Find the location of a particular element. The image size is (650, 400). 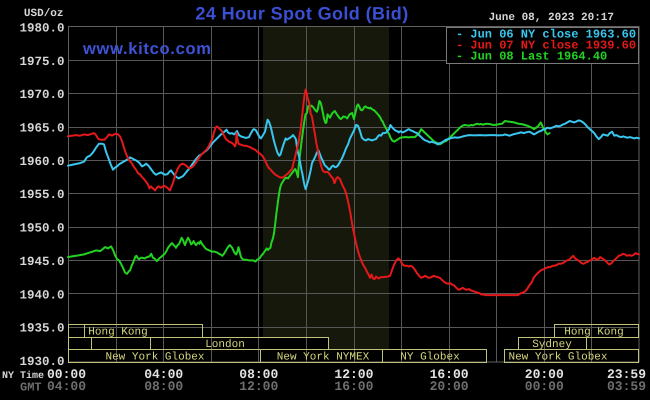

svg-text: 1955.0 is located at coordinates (41, 195).